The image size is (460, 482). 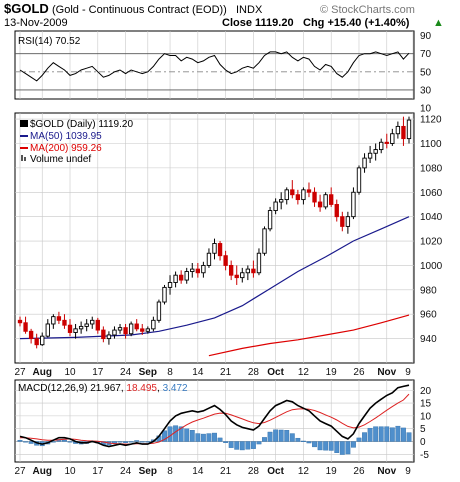 I want to click on price-y-tick: 1060, so click(x=431, y=193).